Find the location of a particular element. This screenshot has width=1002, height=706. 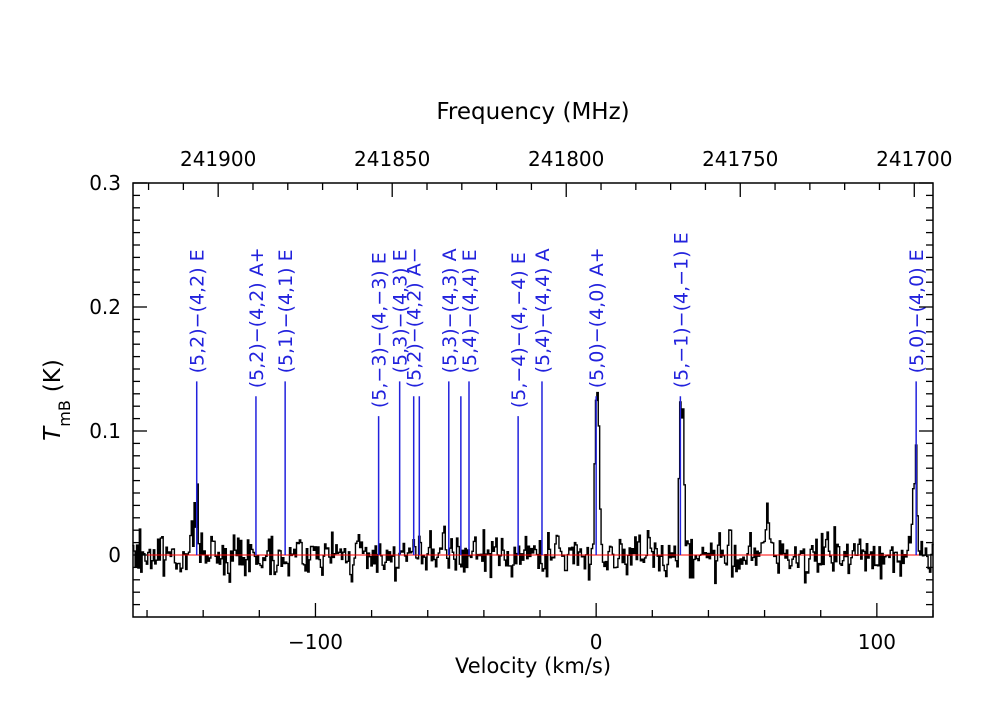

top-tick-label: 241850 is located at coordinates (392, 159).